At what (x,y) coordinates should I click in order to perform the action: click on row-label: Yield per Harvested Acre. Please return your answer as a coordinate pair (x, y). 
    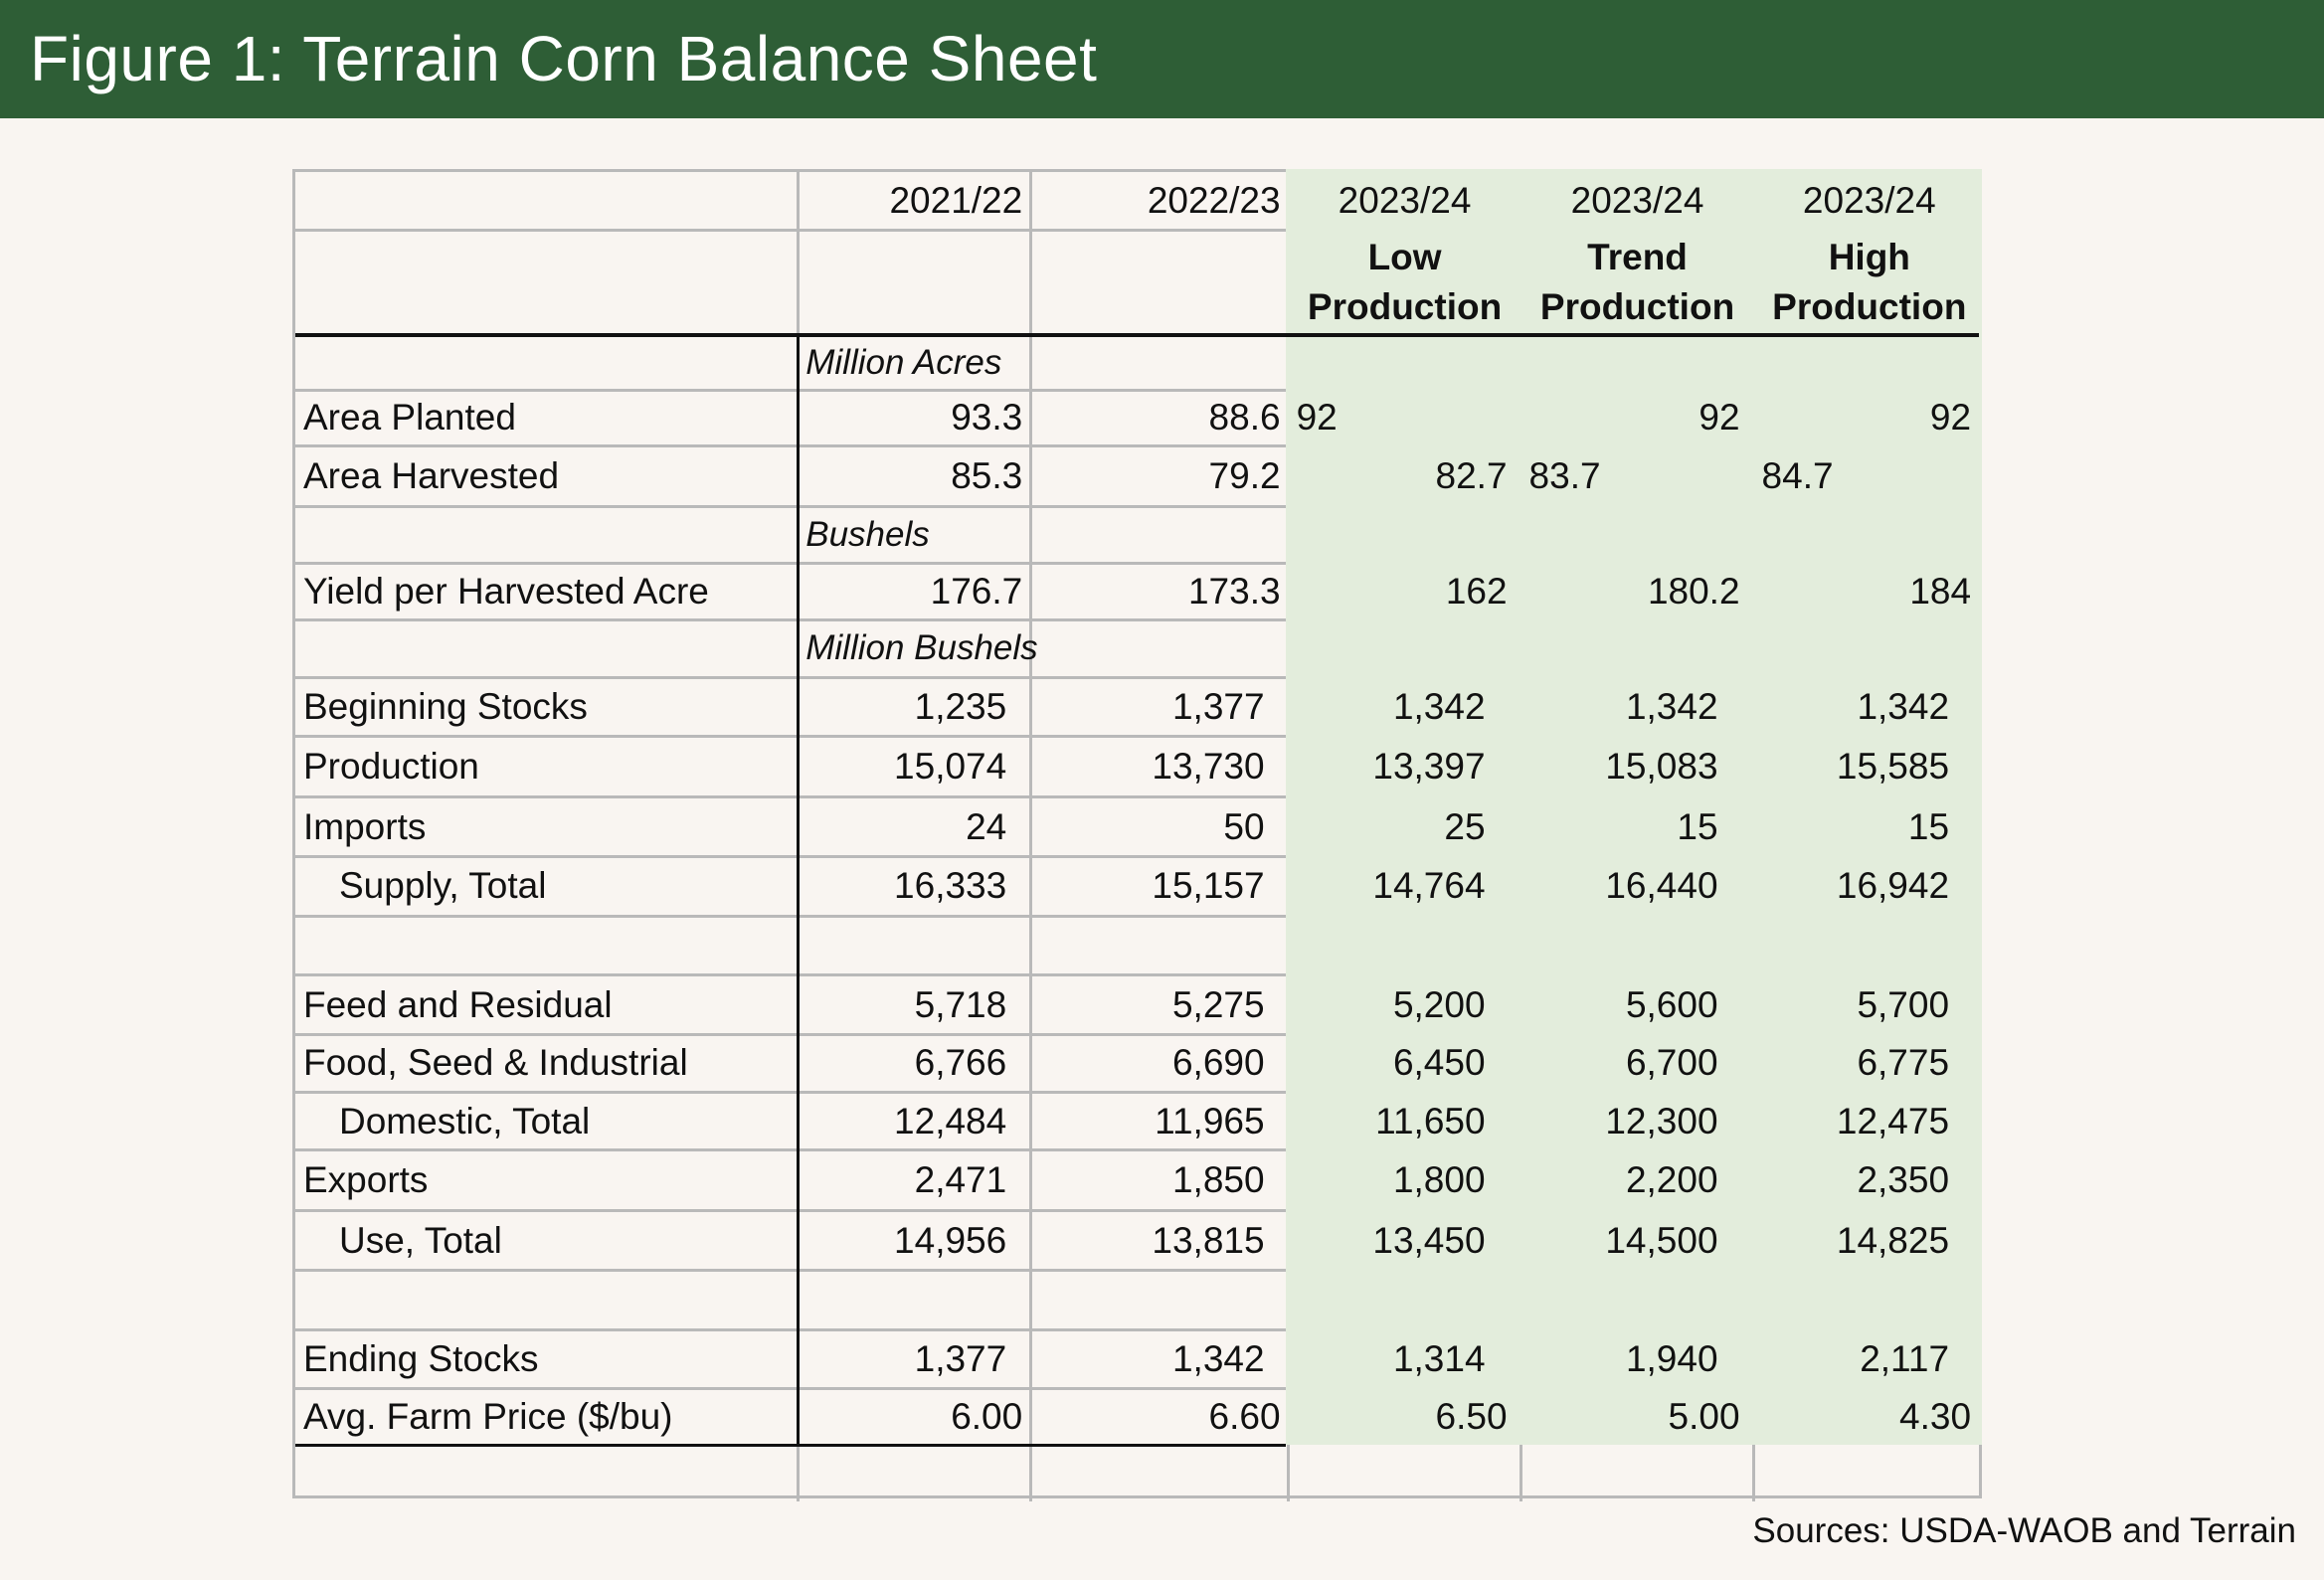
    Looking at the image, I should click on (506, 591).